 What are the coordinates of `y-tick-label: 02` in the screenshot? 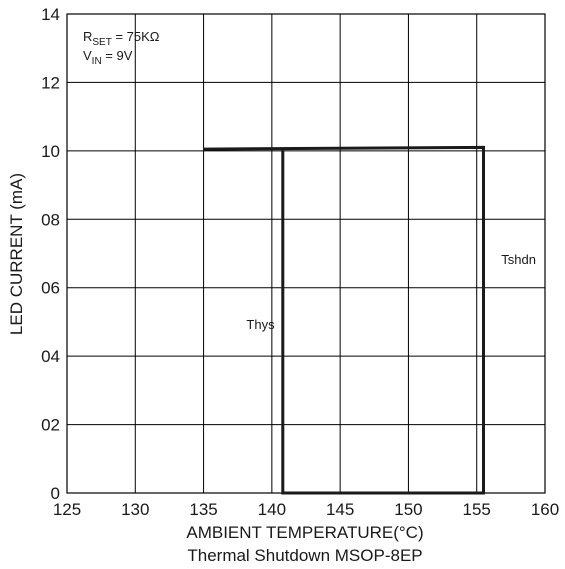 It's located at (50, 425).